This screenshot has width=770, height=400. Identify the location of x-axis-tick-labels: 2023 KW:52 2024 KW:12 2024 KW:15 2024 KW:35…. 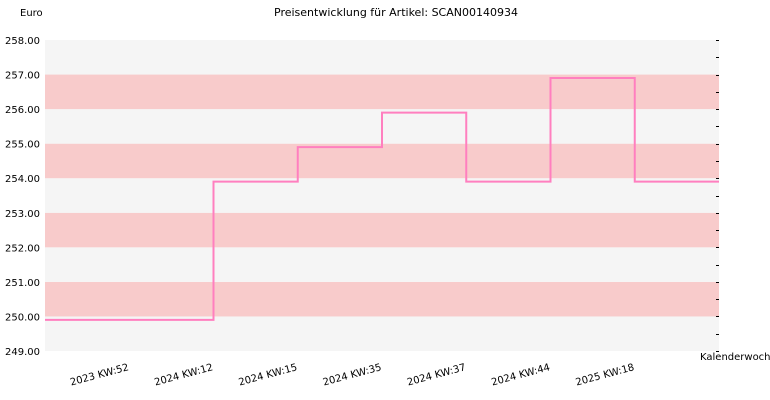
(352, 375).